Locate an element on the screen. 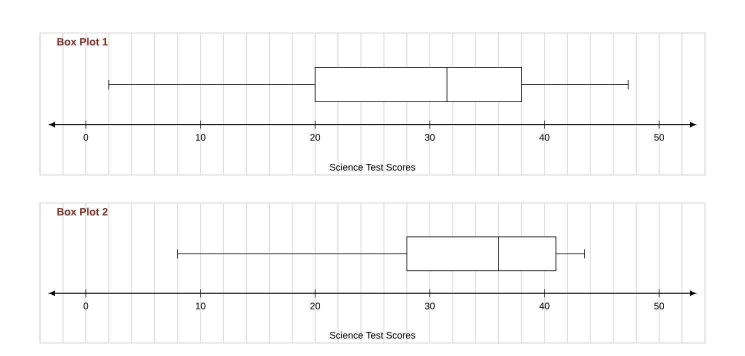  chart-title: Box Plot 1 is located at coordinates (82, 42).